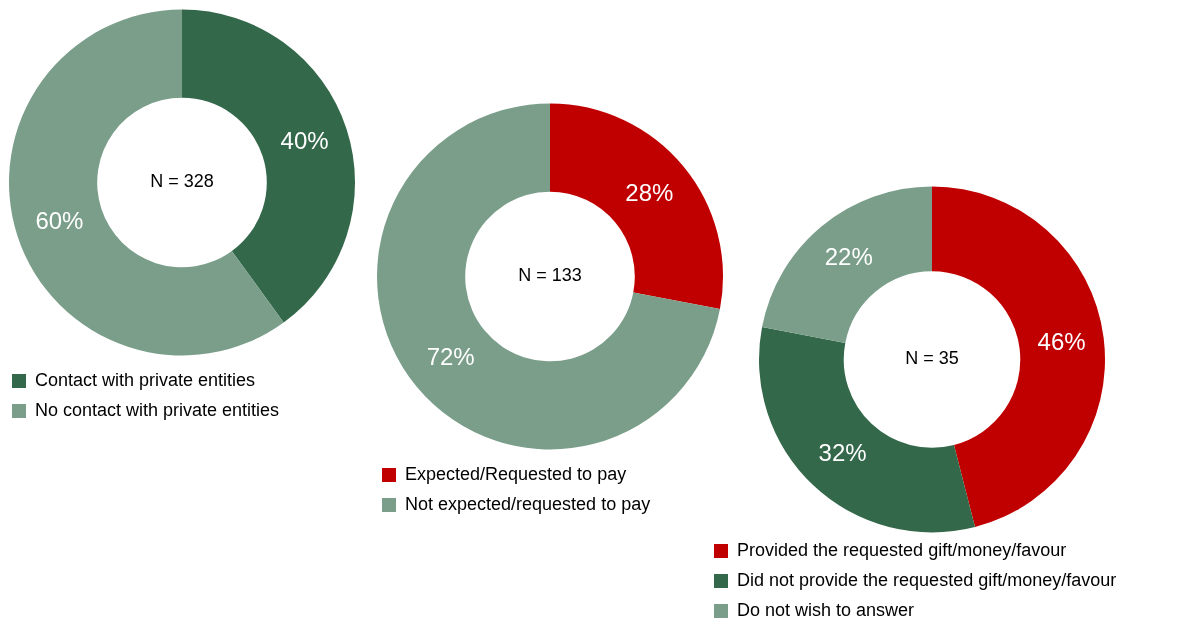  I want to click on text: N = 328, so click(182, 181).